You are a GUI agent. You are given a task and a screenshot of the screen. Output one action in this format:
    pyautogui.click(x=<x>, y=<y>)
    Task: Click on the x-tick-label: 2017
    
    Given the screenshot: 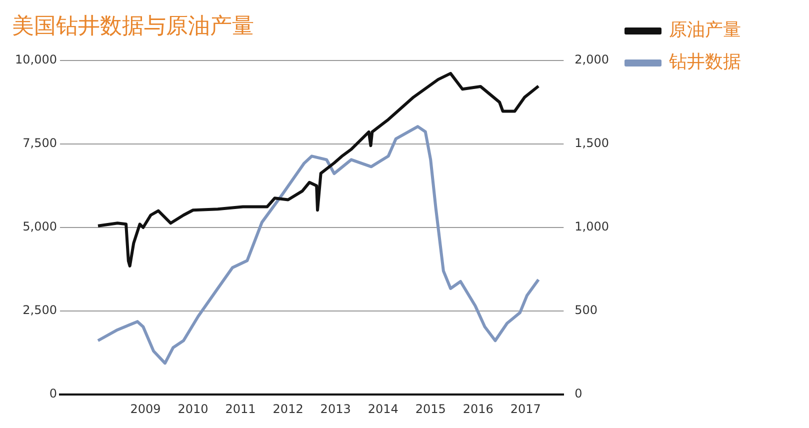 What is the action you would take?
    pyautogui.click(x=525, y=409)
    